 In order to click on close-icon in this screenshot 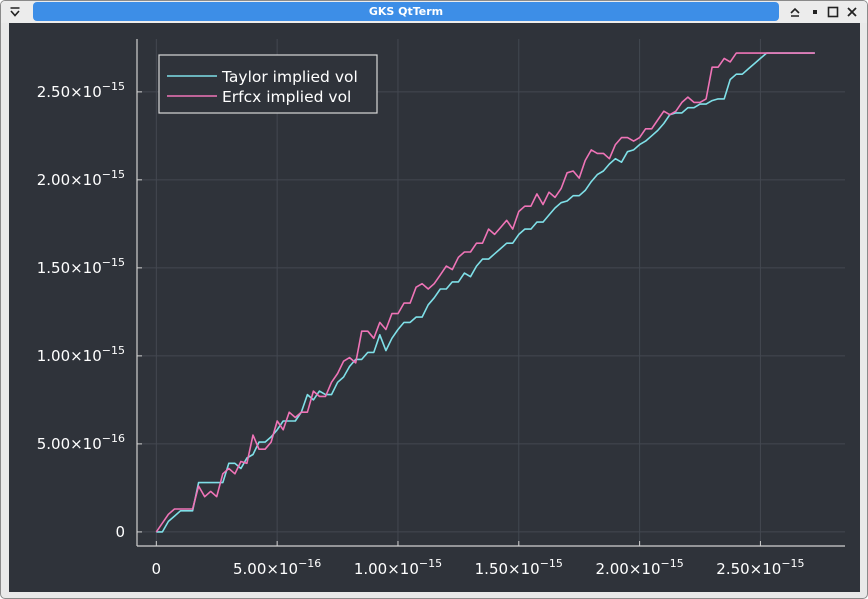, I will do `click(852, 12)`.